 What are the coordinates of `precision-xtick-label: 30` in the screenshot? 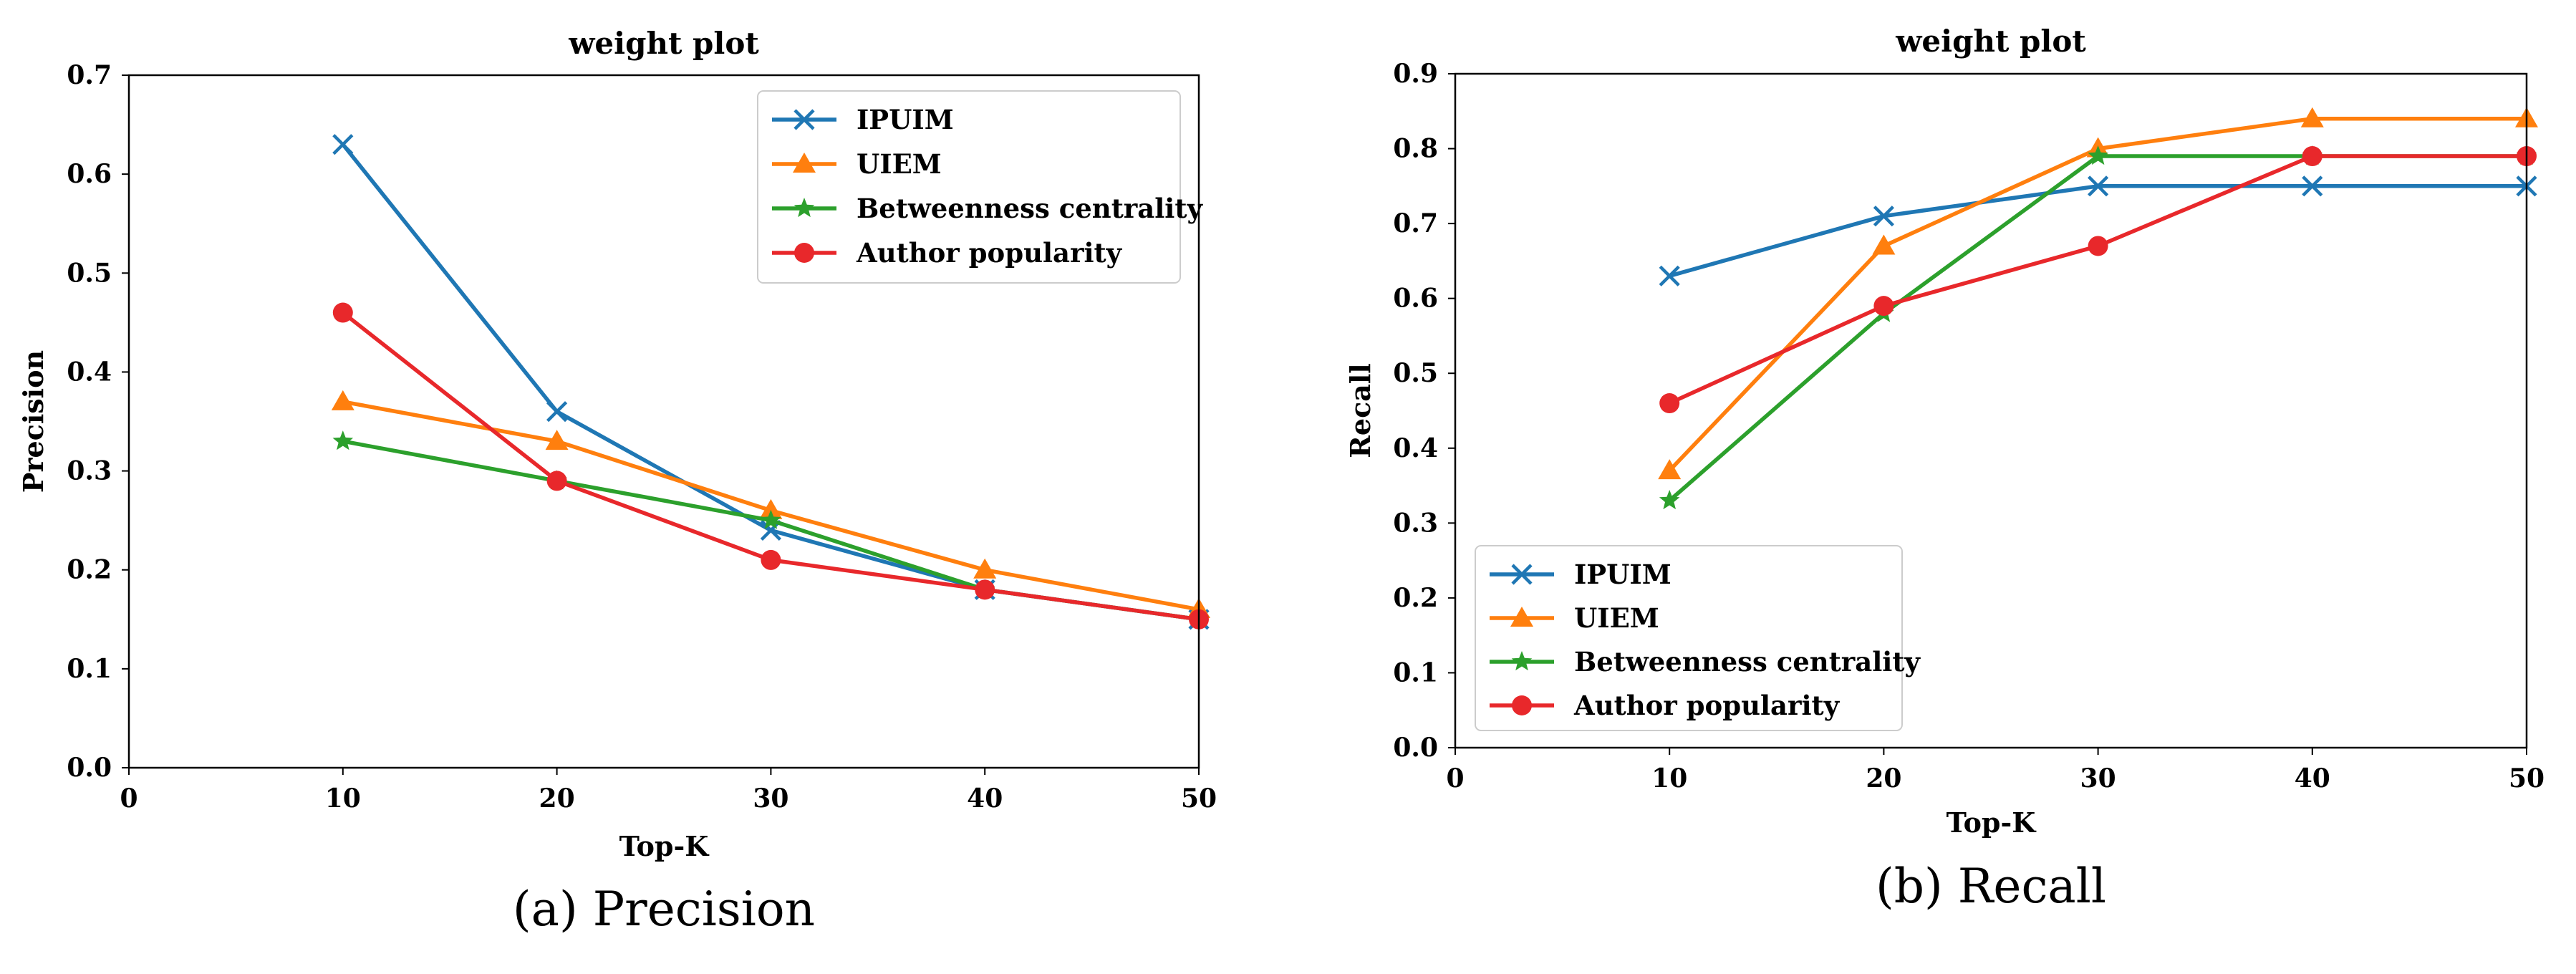 It's located at (770, 799).